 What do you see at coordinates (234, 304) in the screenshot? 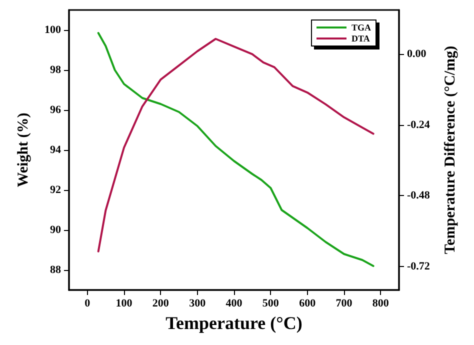
I see `x-tick-label: 400` at bounding box center [234, 304].